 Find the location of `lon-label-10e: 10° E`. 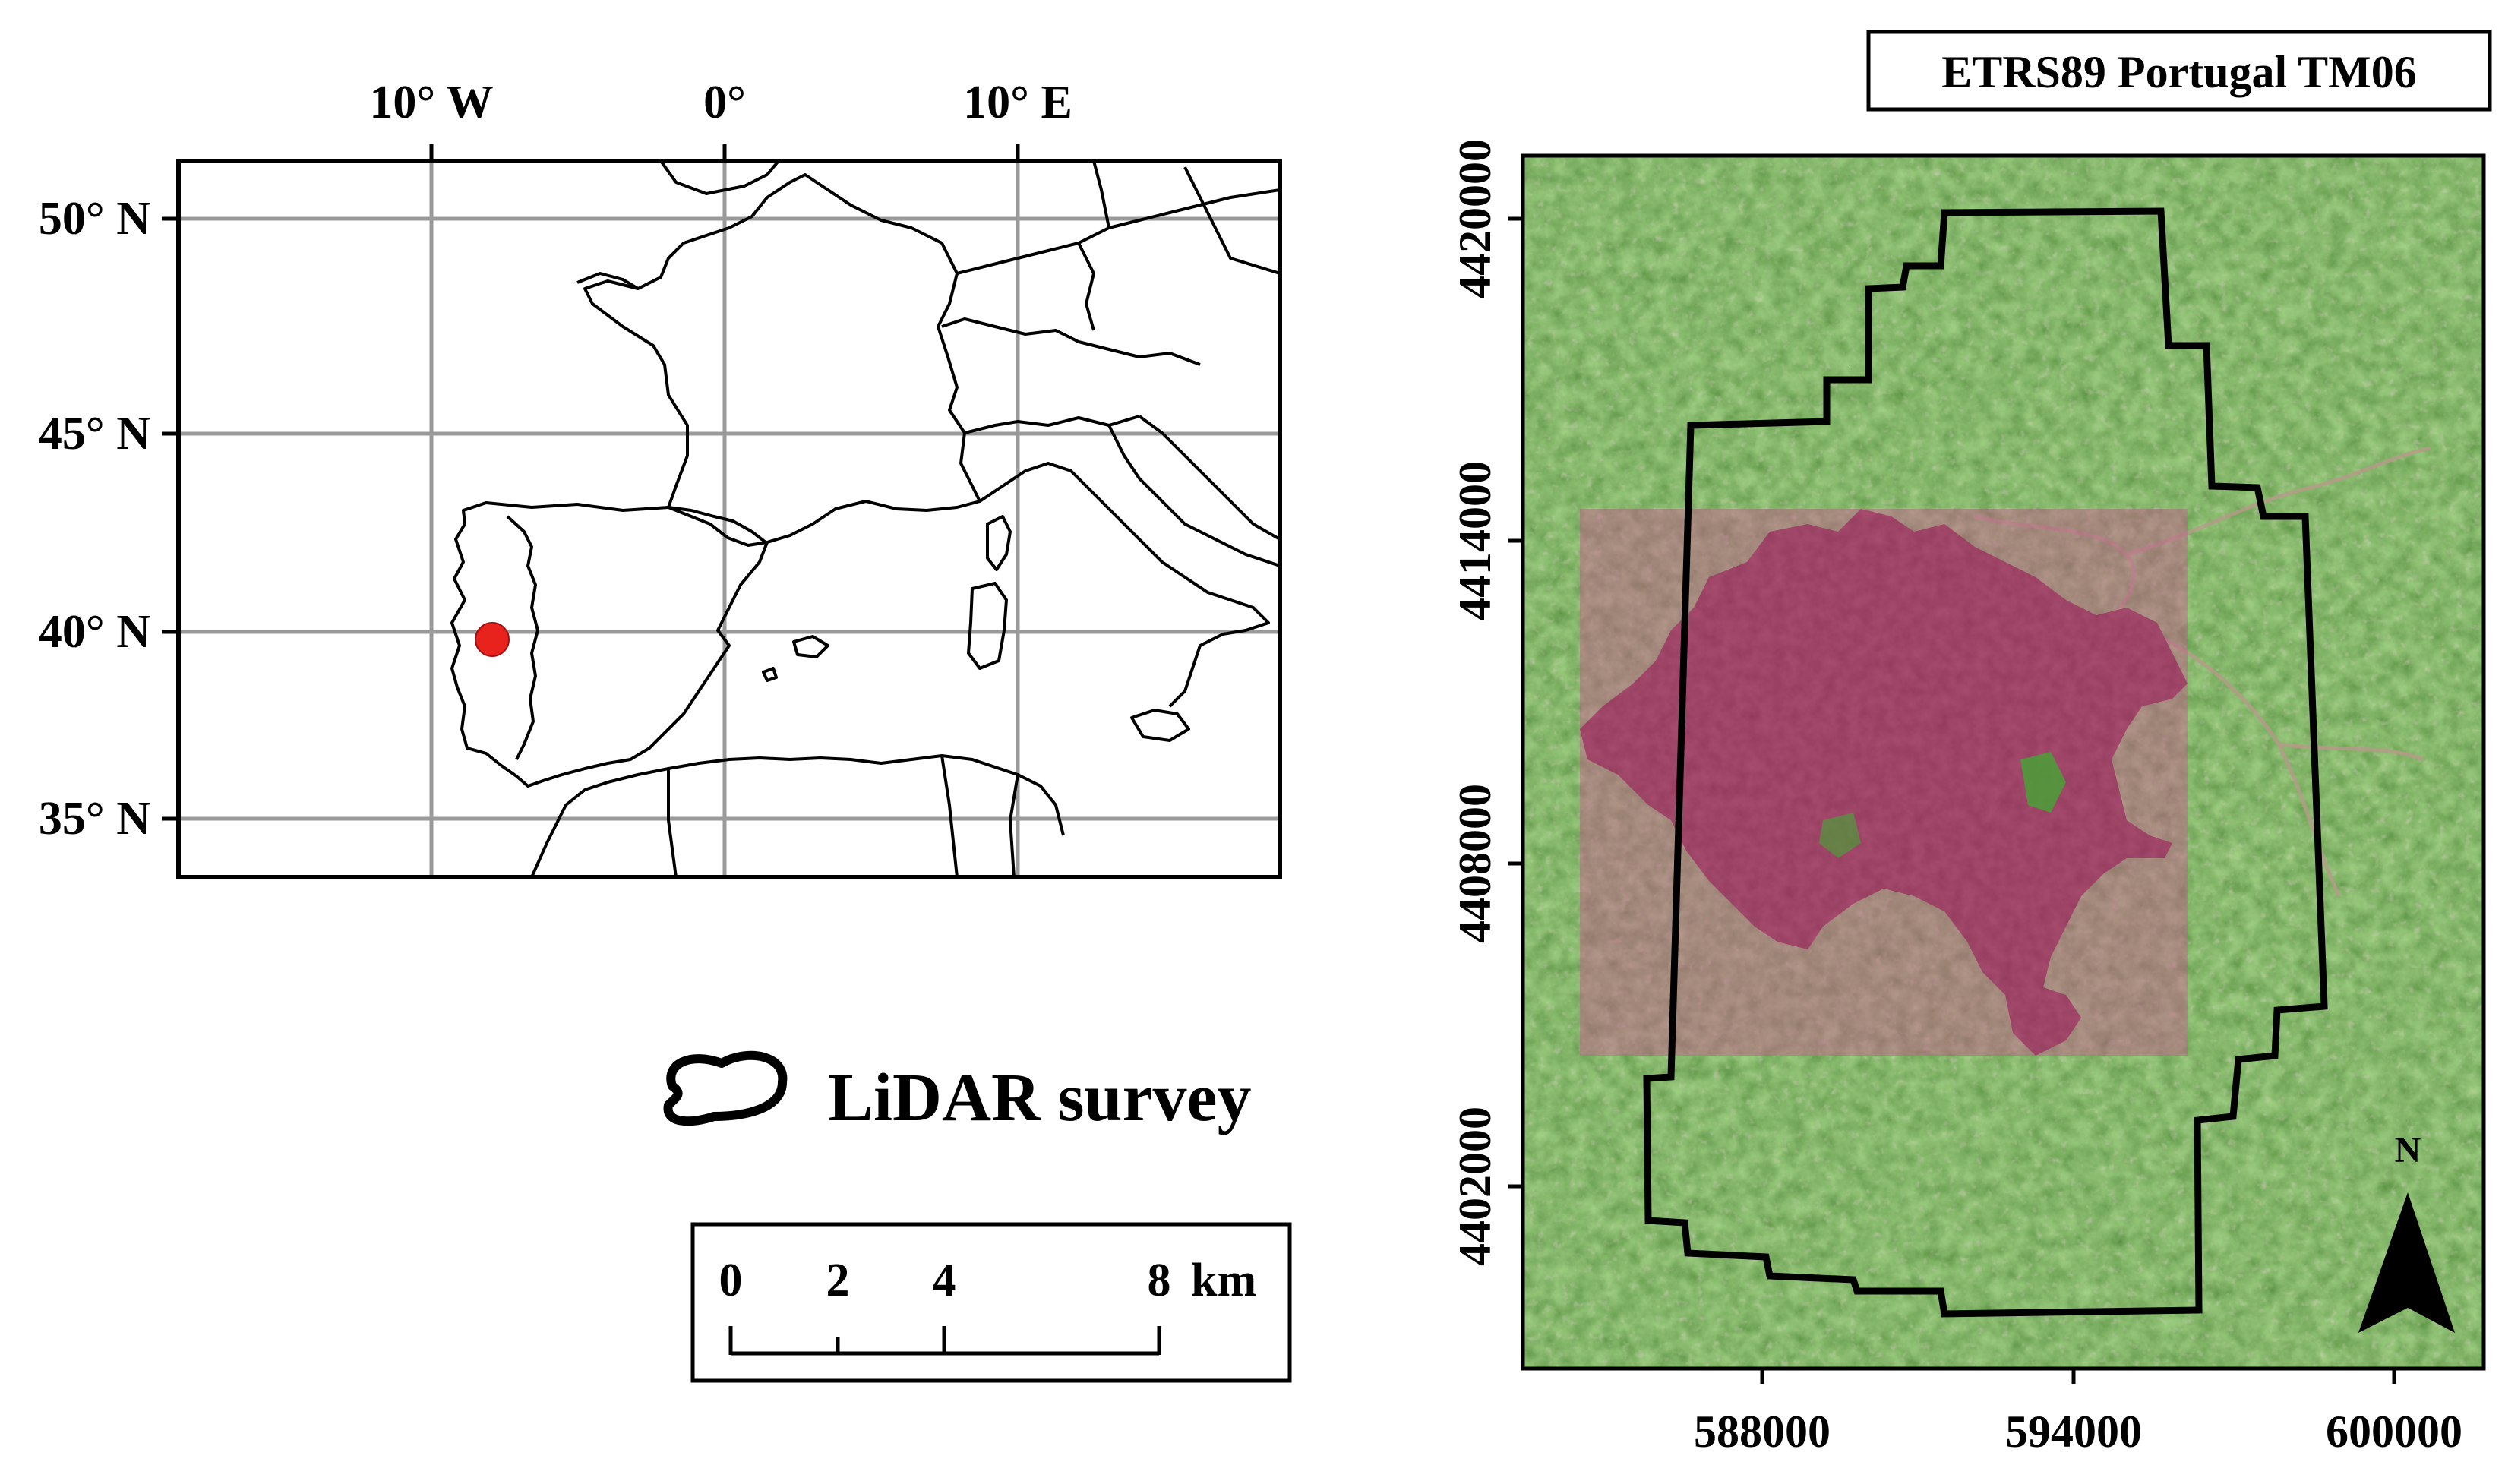

lon-label-10e: 10° E is located at coordinates (1017, 102).